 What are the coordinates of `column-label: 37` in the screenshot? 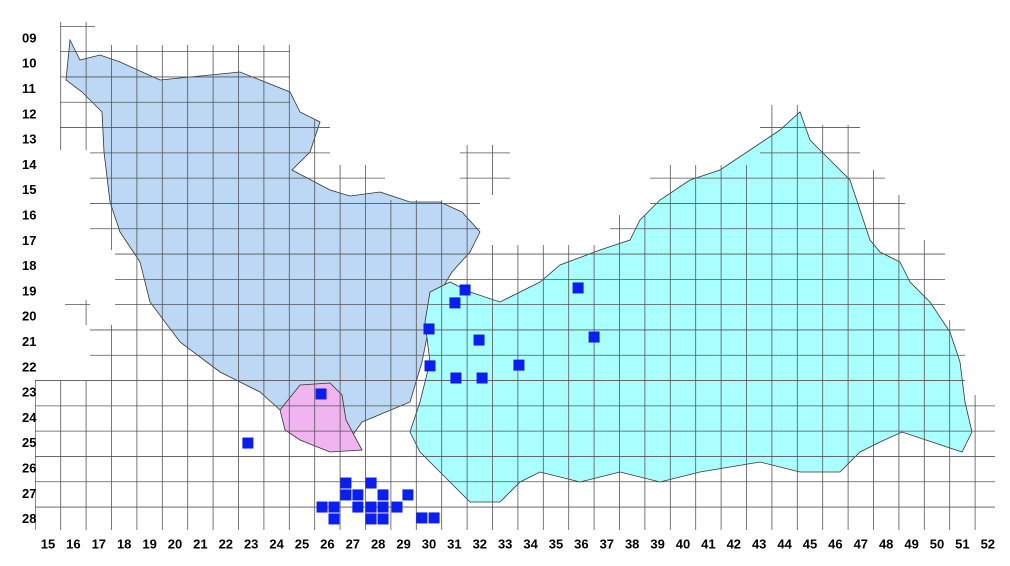 It's located at (607, 543).